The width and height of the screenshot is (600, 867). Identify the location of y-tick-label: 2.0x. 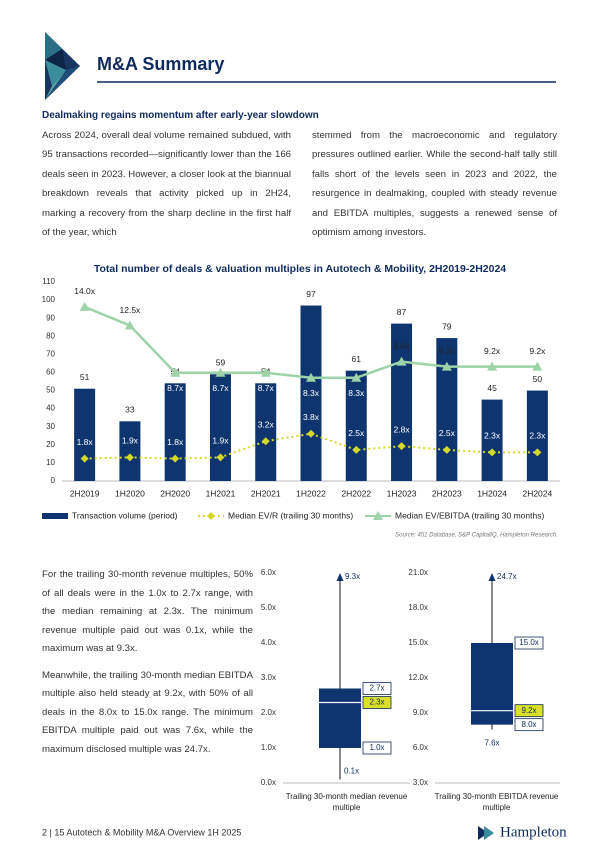
(268, 712).